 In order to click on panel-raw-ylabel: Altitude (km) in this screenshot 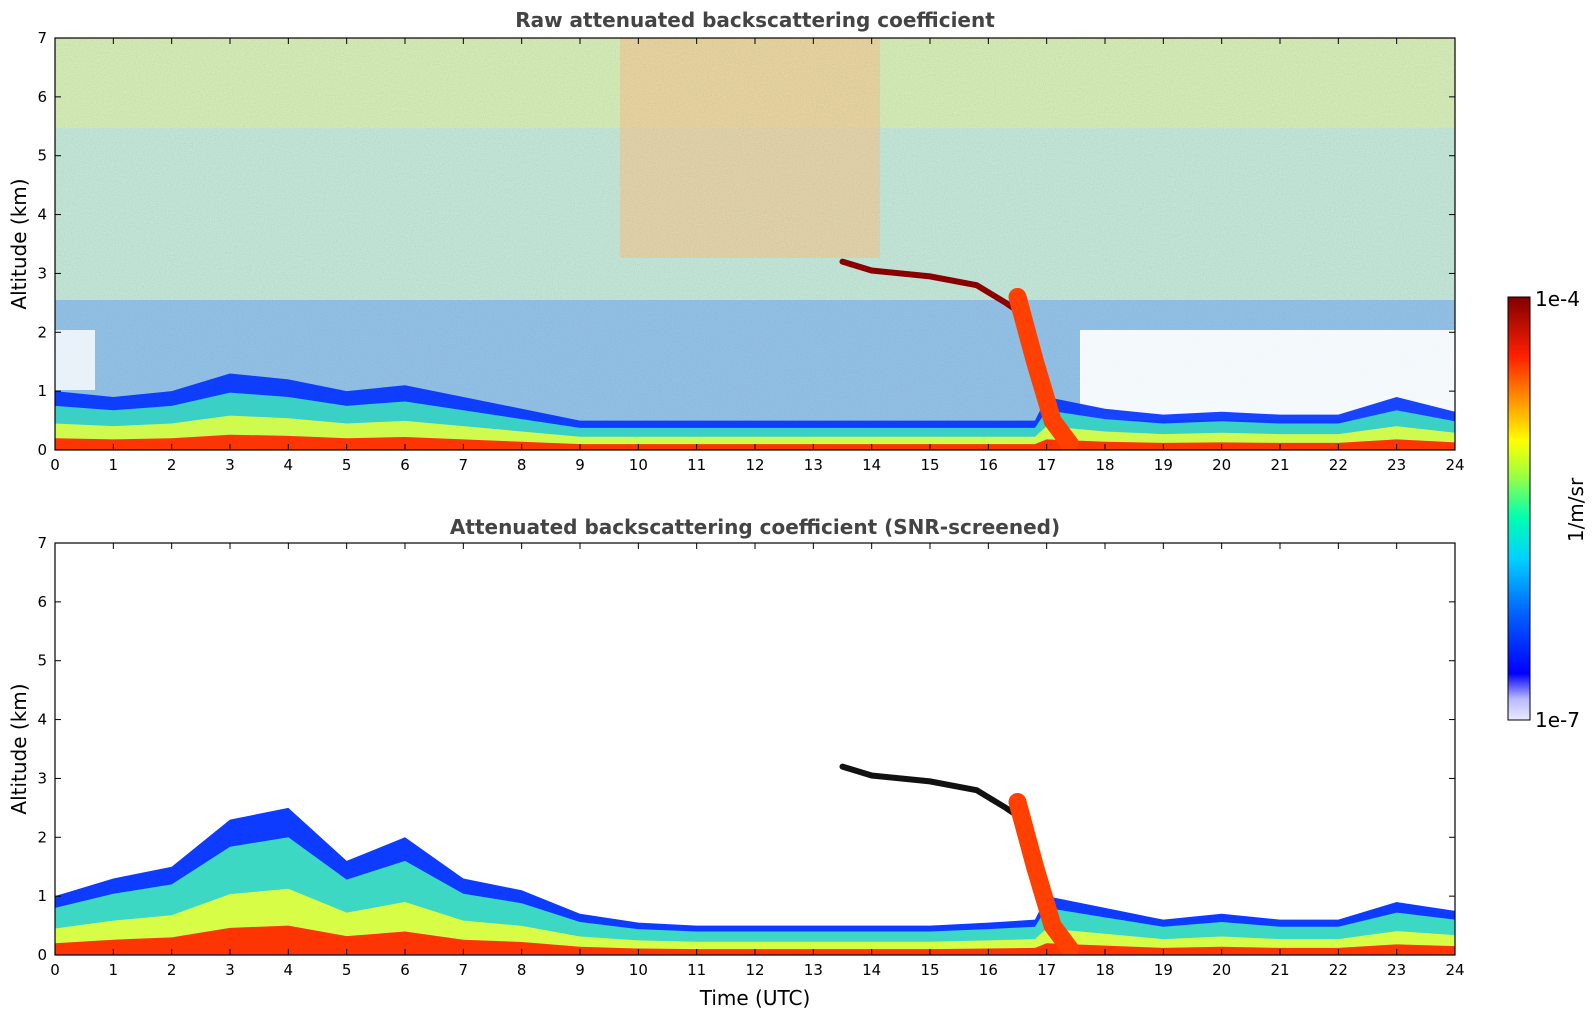, I will do `click(19, 243)`.